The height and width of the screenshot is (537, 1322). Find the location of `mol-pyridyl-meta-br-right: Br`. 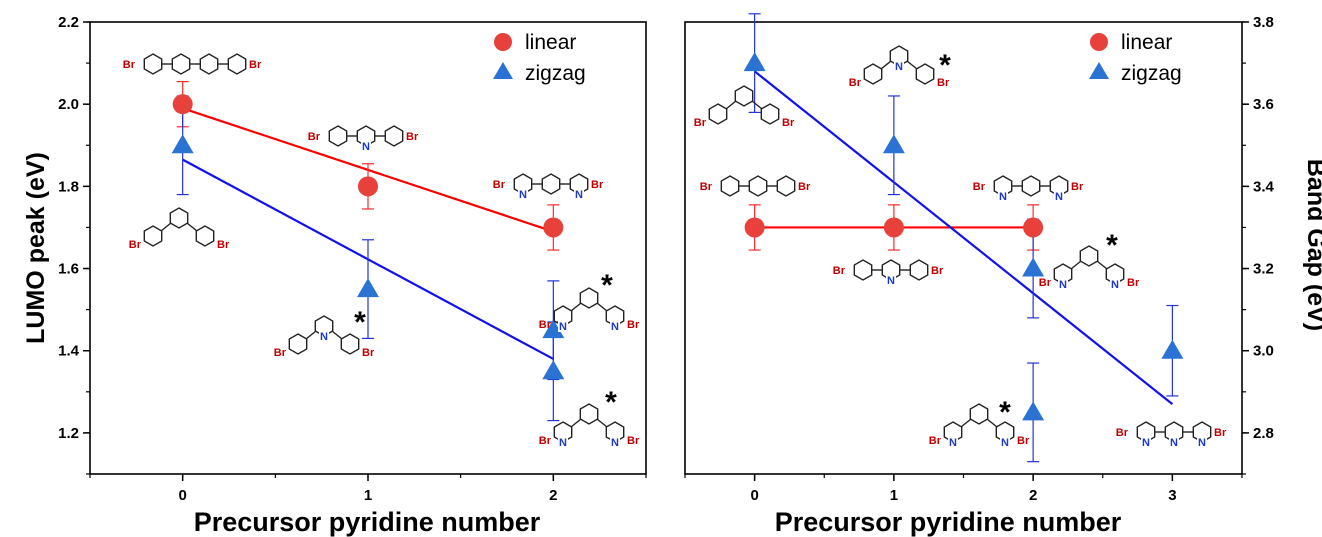

mol-pyridyl-meta-br-right: Br is located at coordinates (1133, 283).